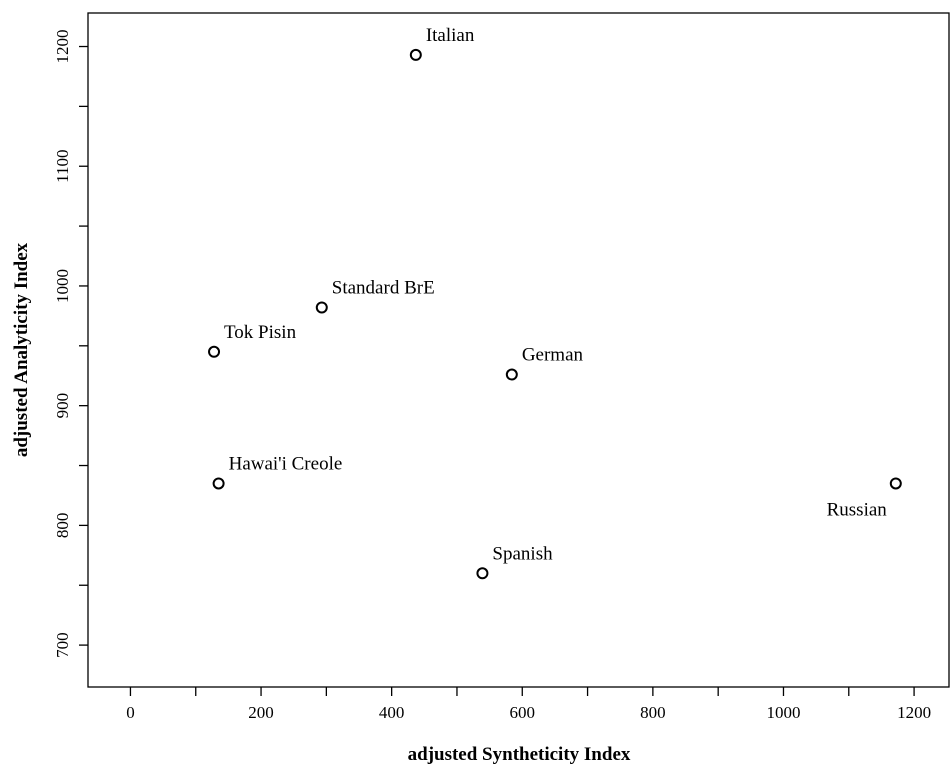 The width and height of the screenshot is (950, 767). Describe the element at coordinates (62, 166) in the screenshot. I see `y-tick-label: 1100` at that location.